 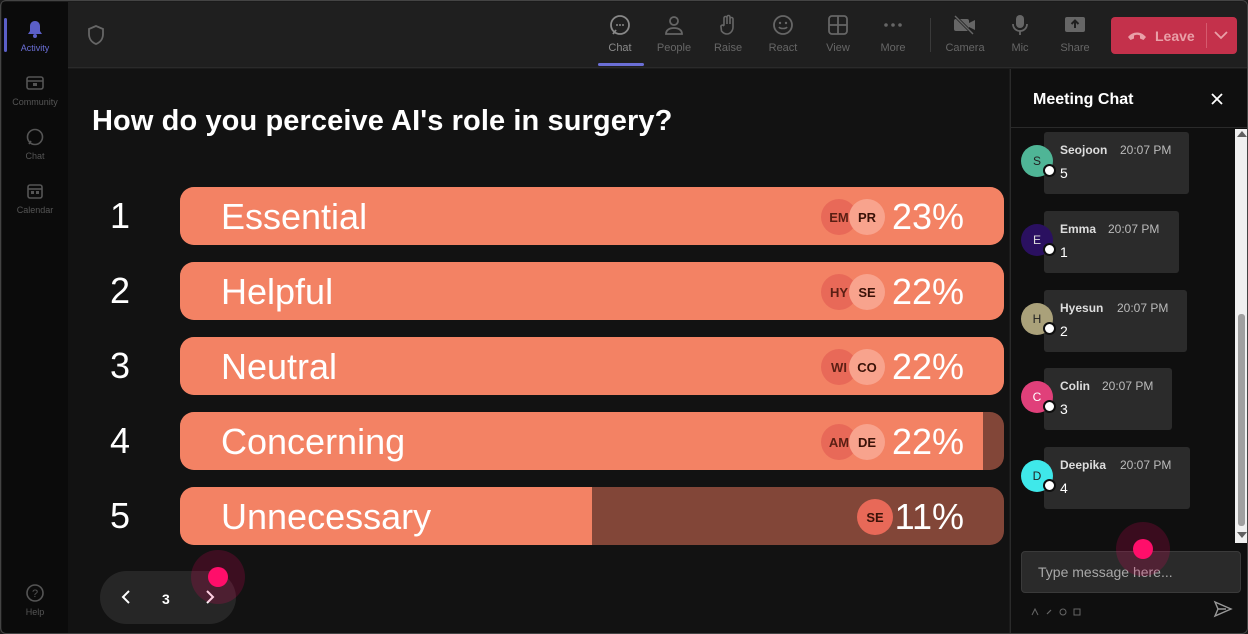 I want to click on raise-button-label: Raise, so click(x=728, y=48).